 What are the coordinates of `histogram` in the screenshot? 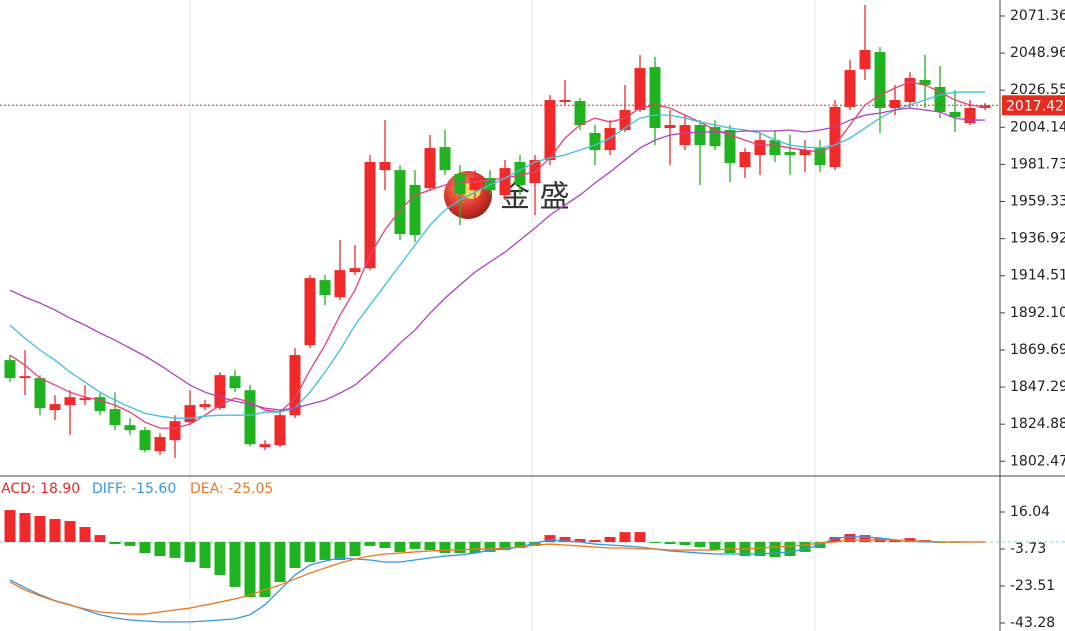 It's located at (482, 554).